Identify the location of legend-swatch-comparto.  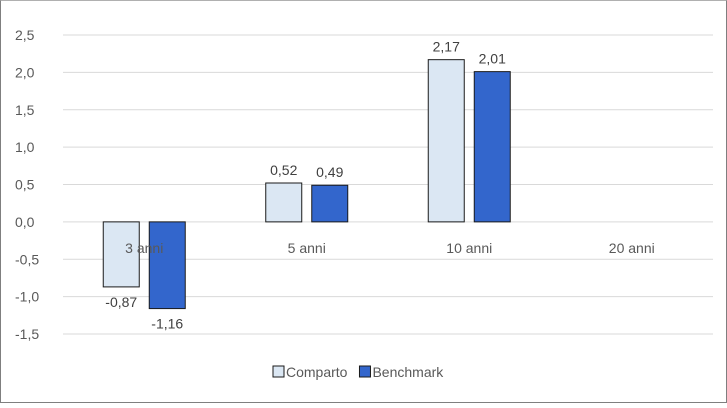
(278, 371).